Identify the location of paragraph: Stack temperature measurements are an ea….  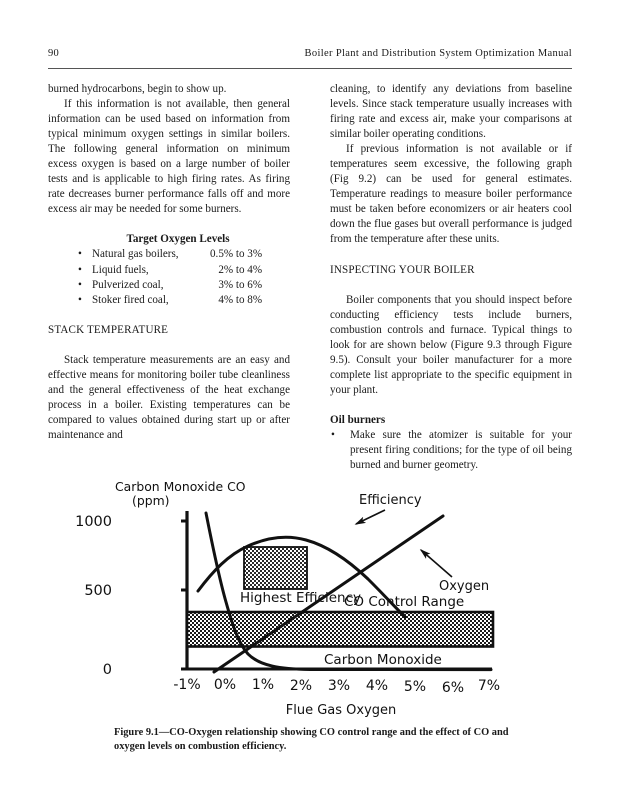
(169, 397).